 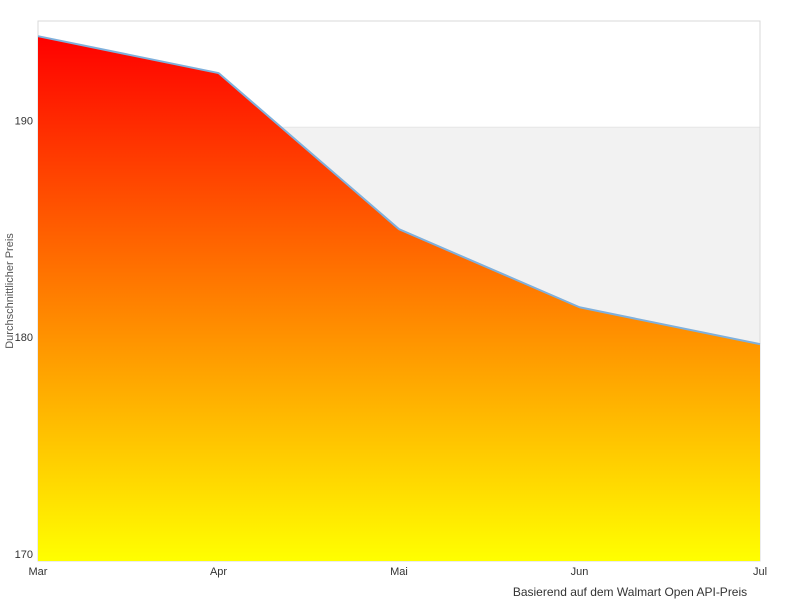 I want to click on x-tick-label-Jul: Jul, so click(x=760, y=572).